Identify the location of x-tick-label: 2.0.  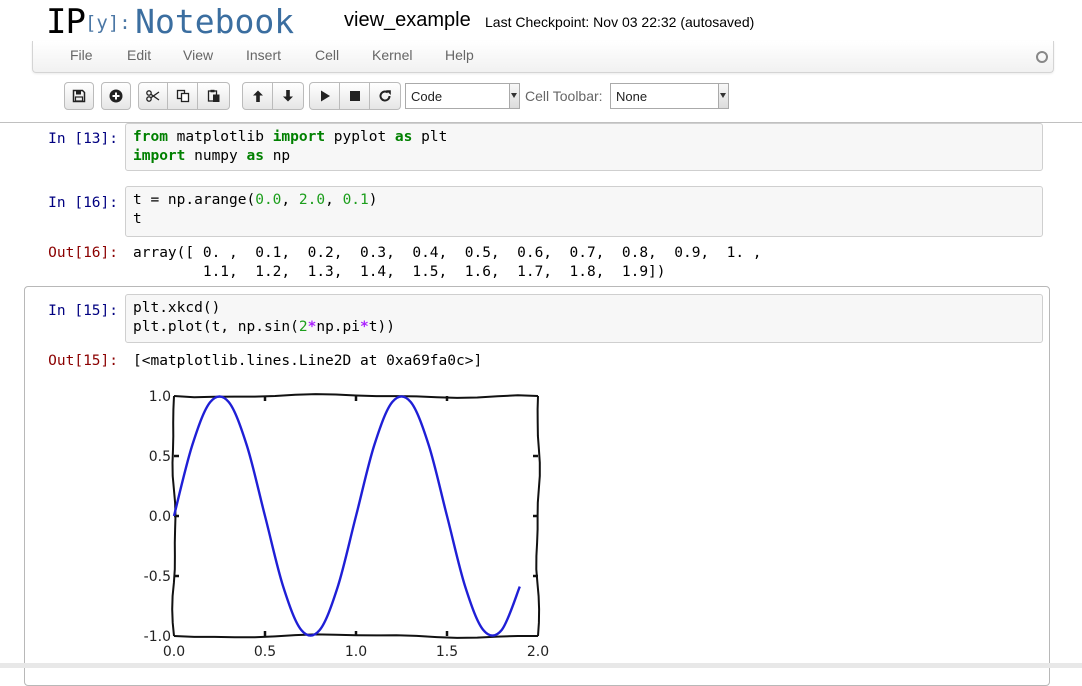
(538, 652).